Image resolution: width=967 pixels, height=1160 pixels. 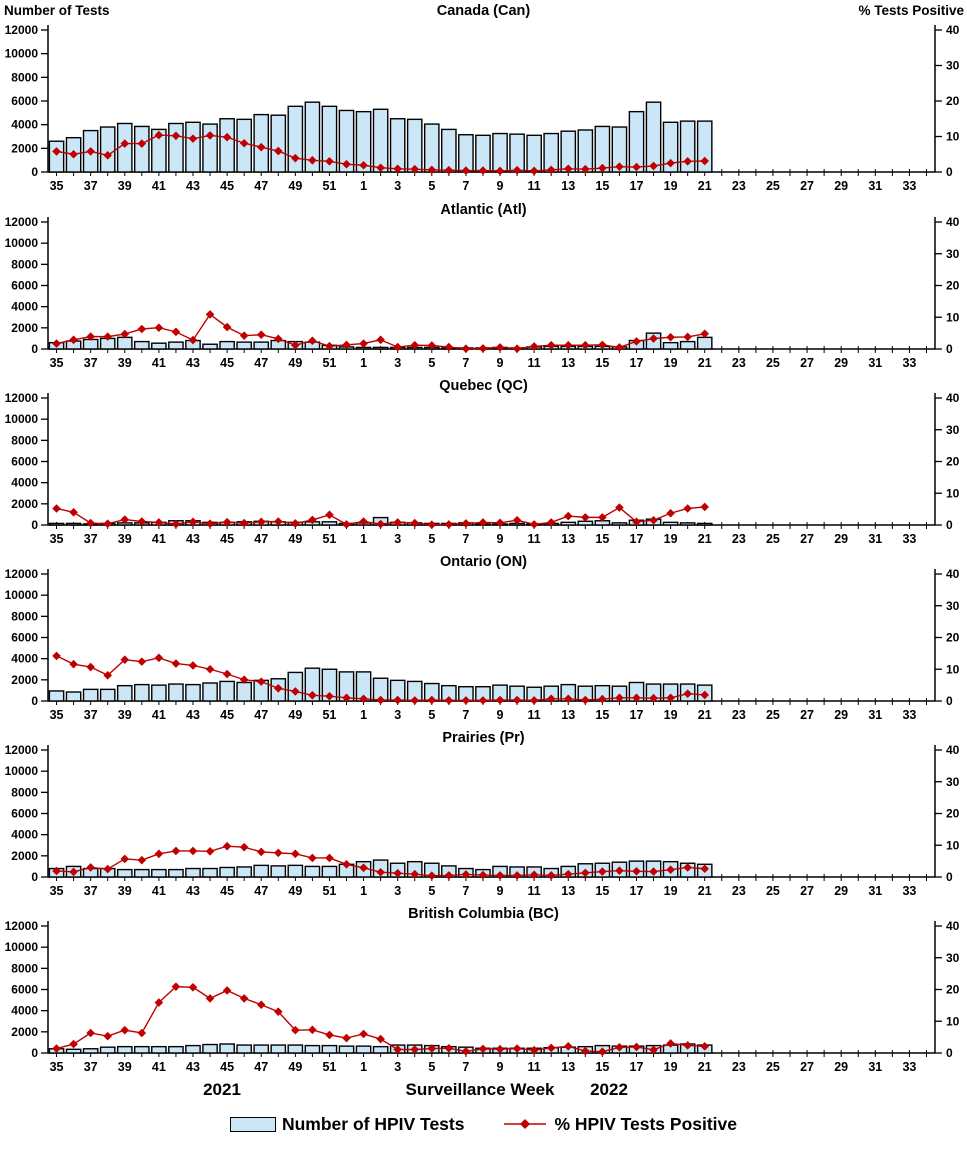 What do you see at coordinates (57, 10) in the screenshot?
I see `left-axis-title: Number of Tests` at bounding box center [57, 10].